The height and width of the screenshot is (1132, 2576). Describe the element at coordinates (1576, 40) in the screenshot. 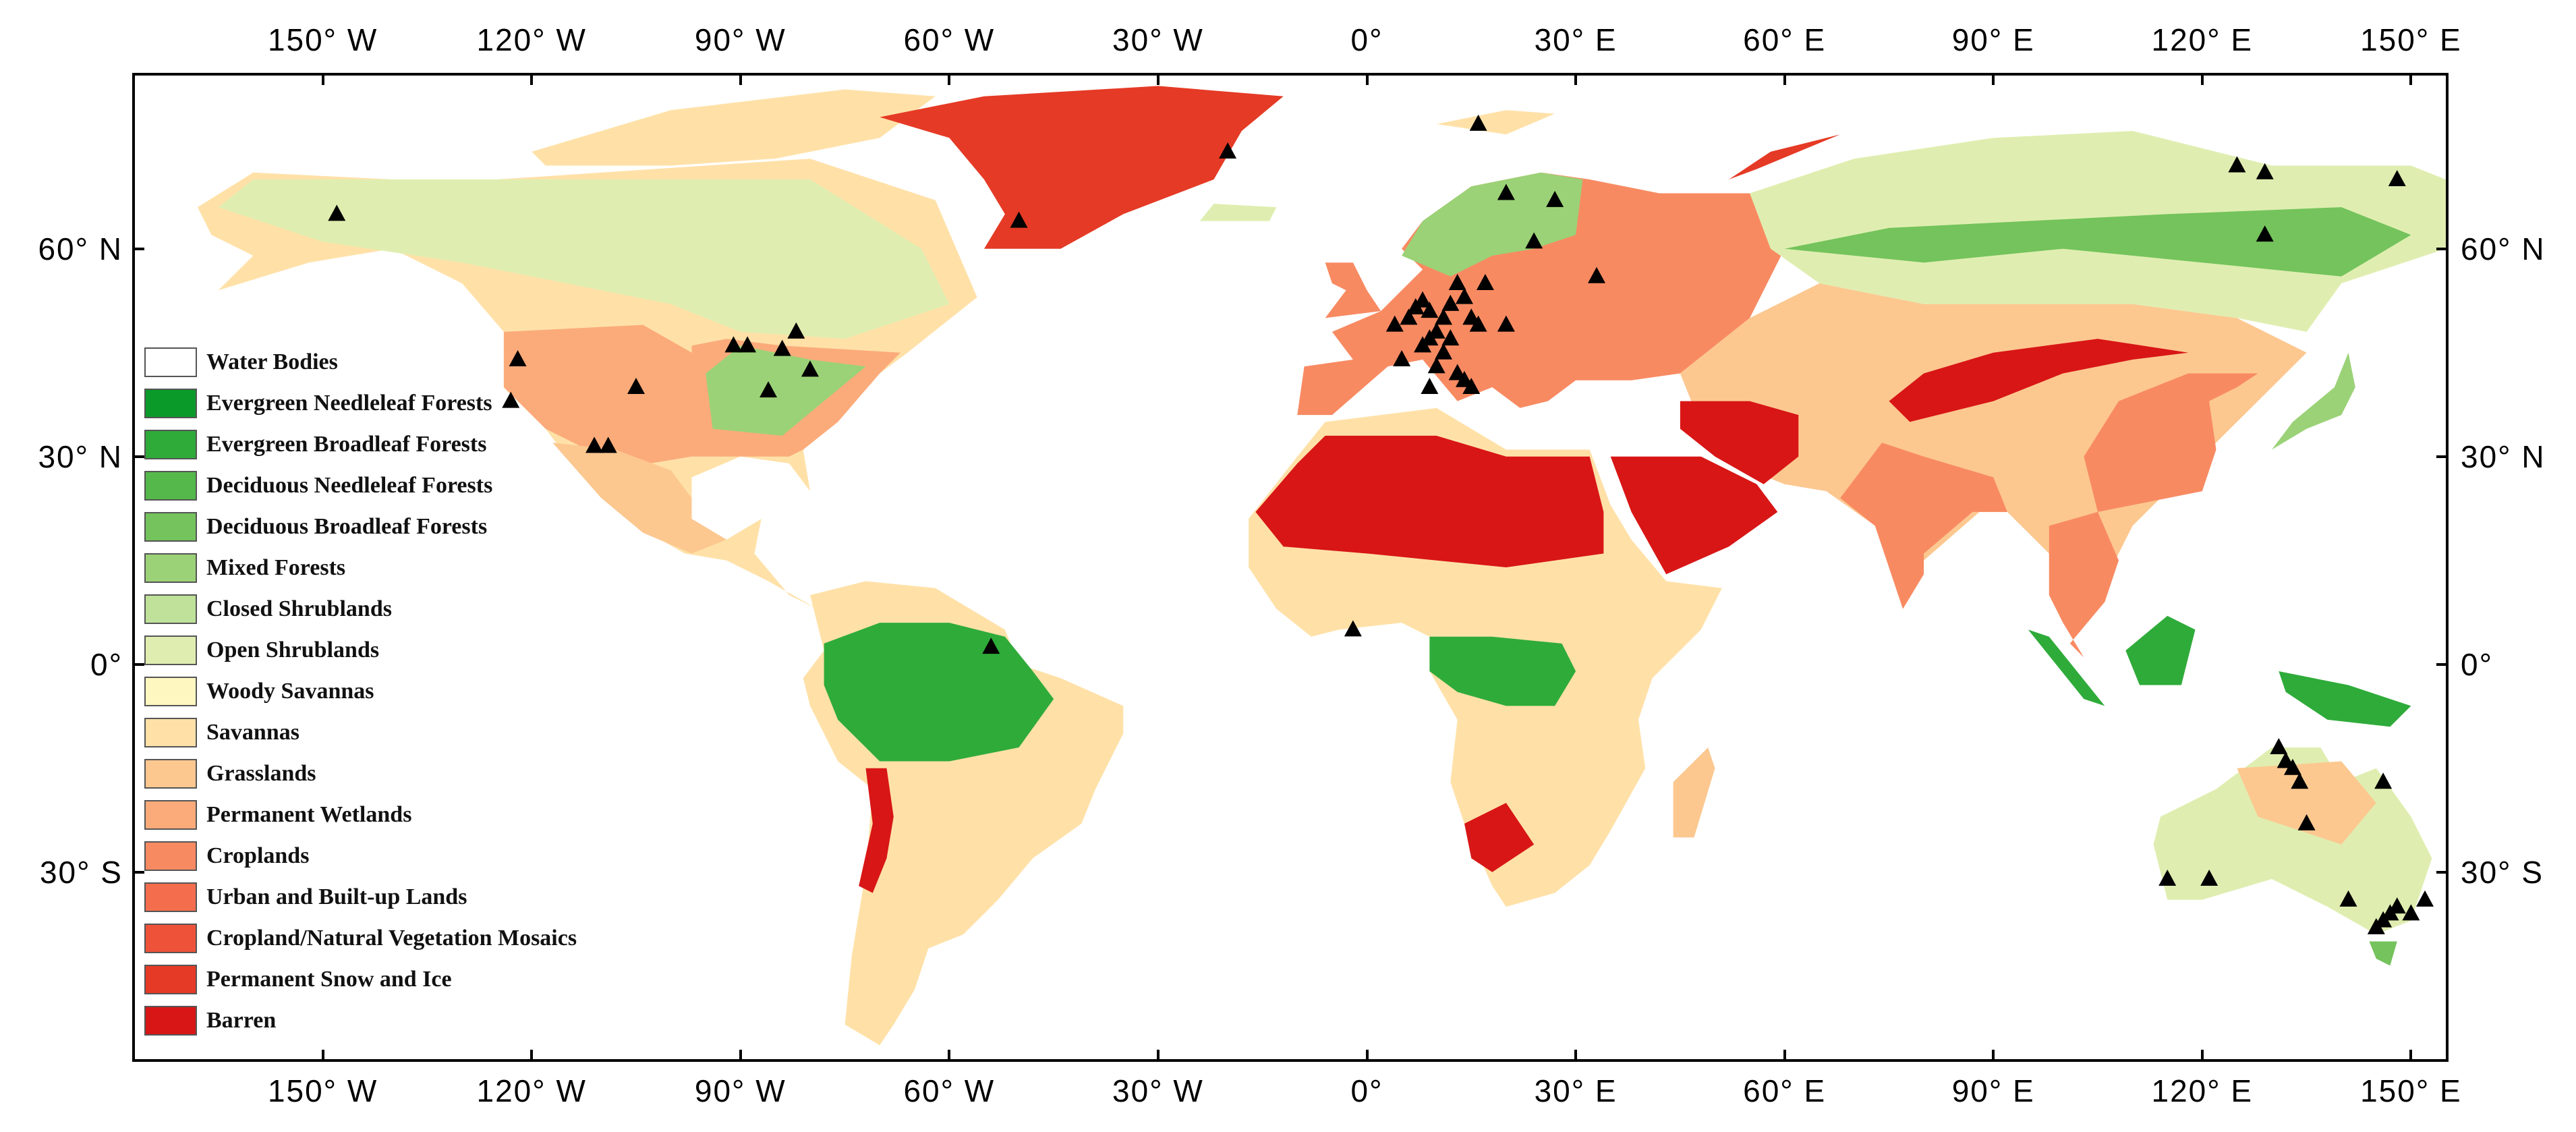

I see `lon-label-top: 30° E` at that location.